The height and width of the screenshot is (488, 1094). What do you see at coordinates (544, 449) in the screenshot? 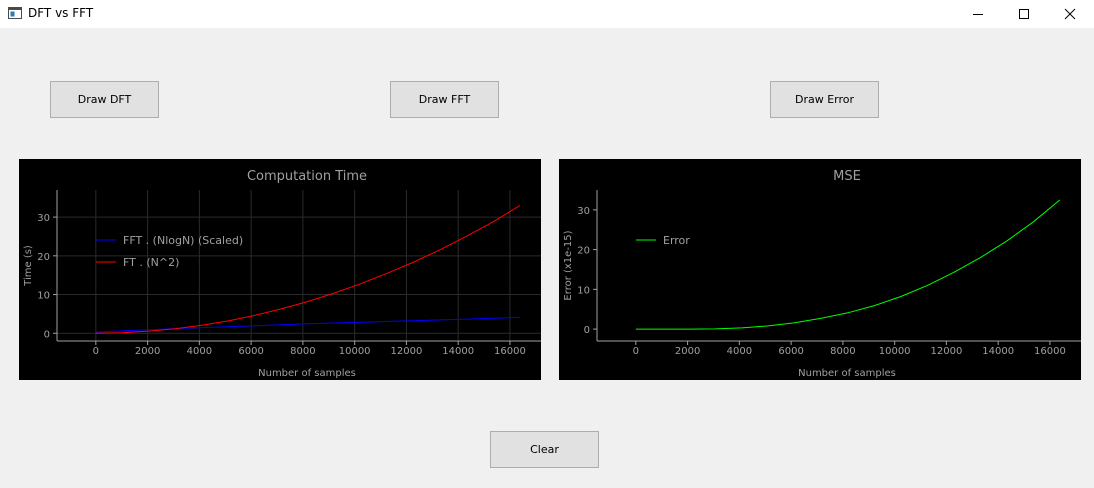
I see `clear-button: Clear` at bounding box center [544, 449].